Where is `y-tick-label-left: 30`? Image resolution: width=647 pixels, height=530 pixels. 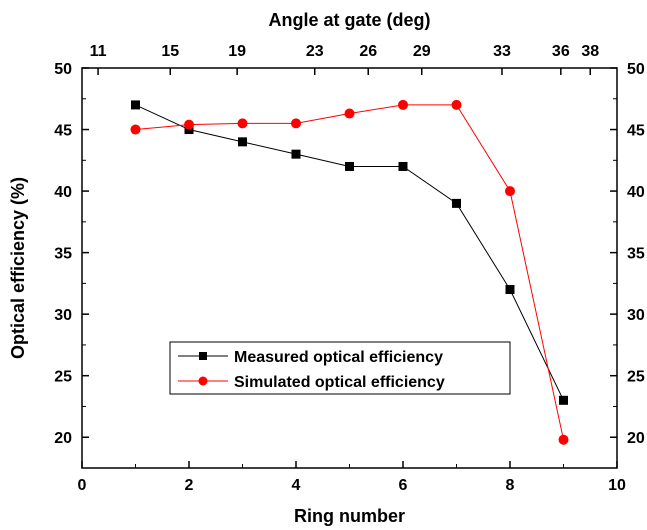
y-tick-label-left: 30 is located at coordinates (63, 315).